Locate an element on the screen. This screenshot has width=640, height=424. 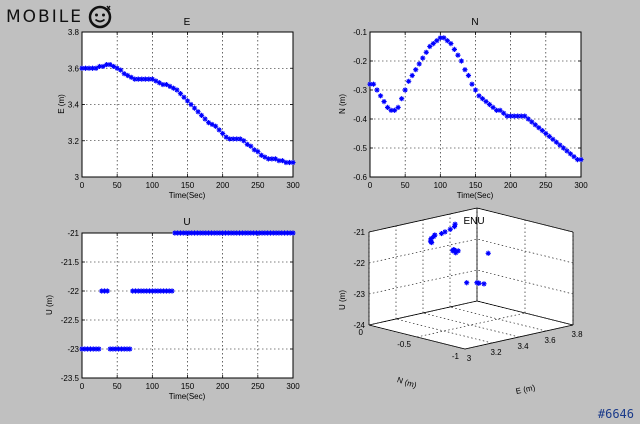
grid-e is located at coordinates (187, 104).